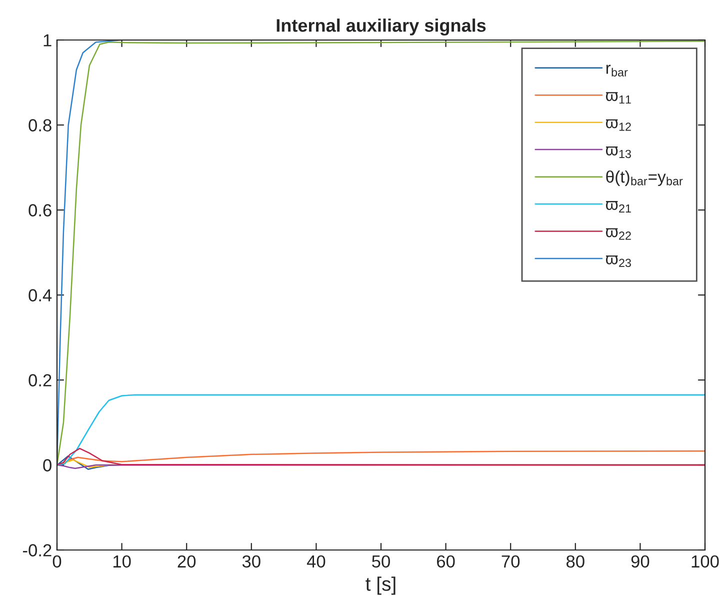 The image size is (720, 613). What do you see at coordinates (575, 561) in the screenshot?
I see `x-tick-label: 80` at bounding box center [575, 561].